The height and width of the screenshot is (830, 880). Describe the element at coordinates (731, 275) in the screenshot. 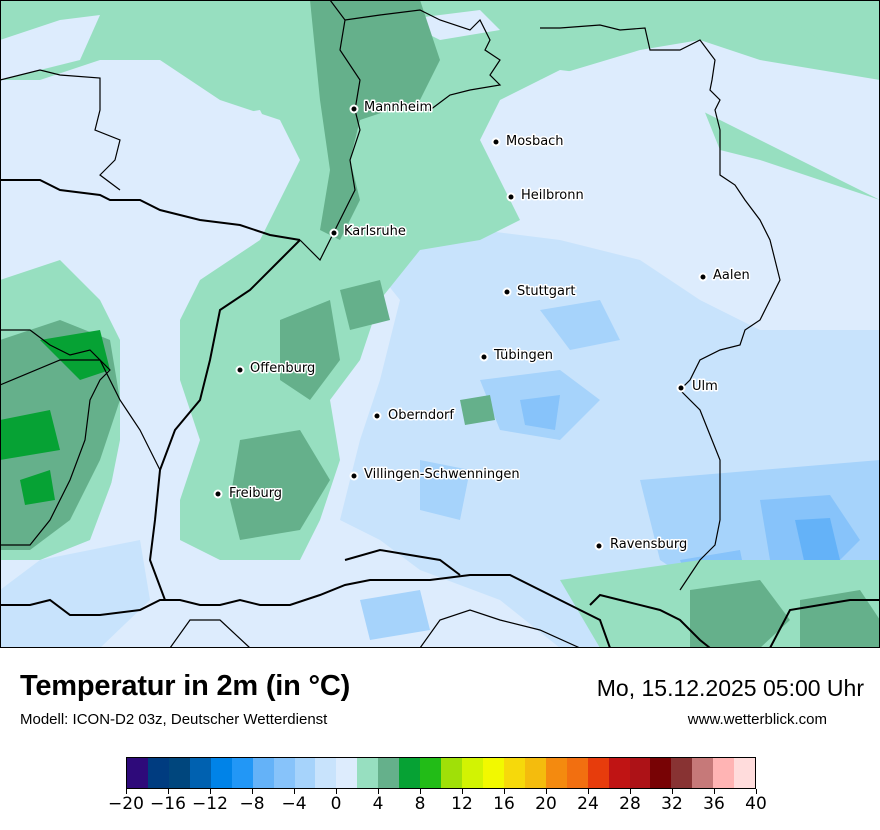

I see `svg-text: Aalen` at that location.